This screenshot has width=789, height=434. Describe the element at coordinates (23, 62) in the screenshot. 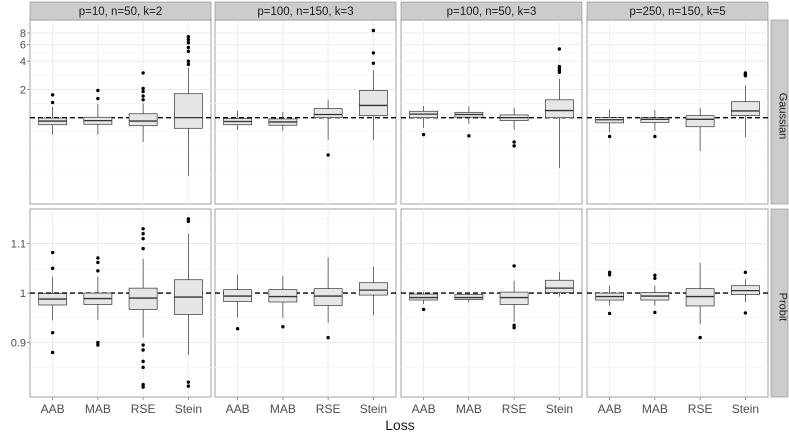

I see `y-tick-label-gaussian: 4` at that location.